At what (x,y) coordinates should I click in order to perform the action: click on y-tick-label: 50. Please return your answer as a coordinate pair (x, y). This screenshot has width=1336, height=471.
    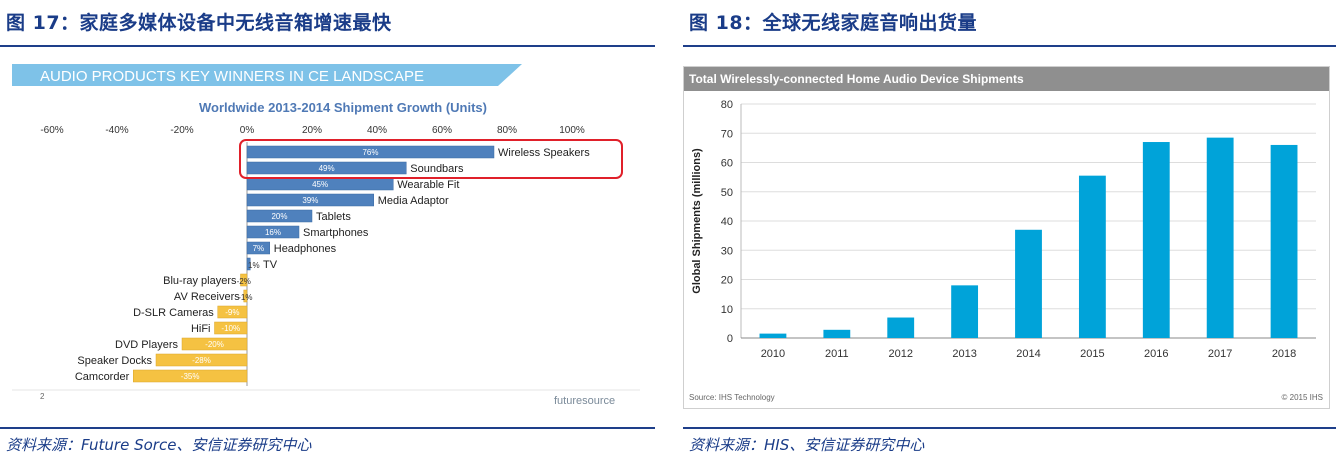
    Looking at the image, I should click on (727, 193).